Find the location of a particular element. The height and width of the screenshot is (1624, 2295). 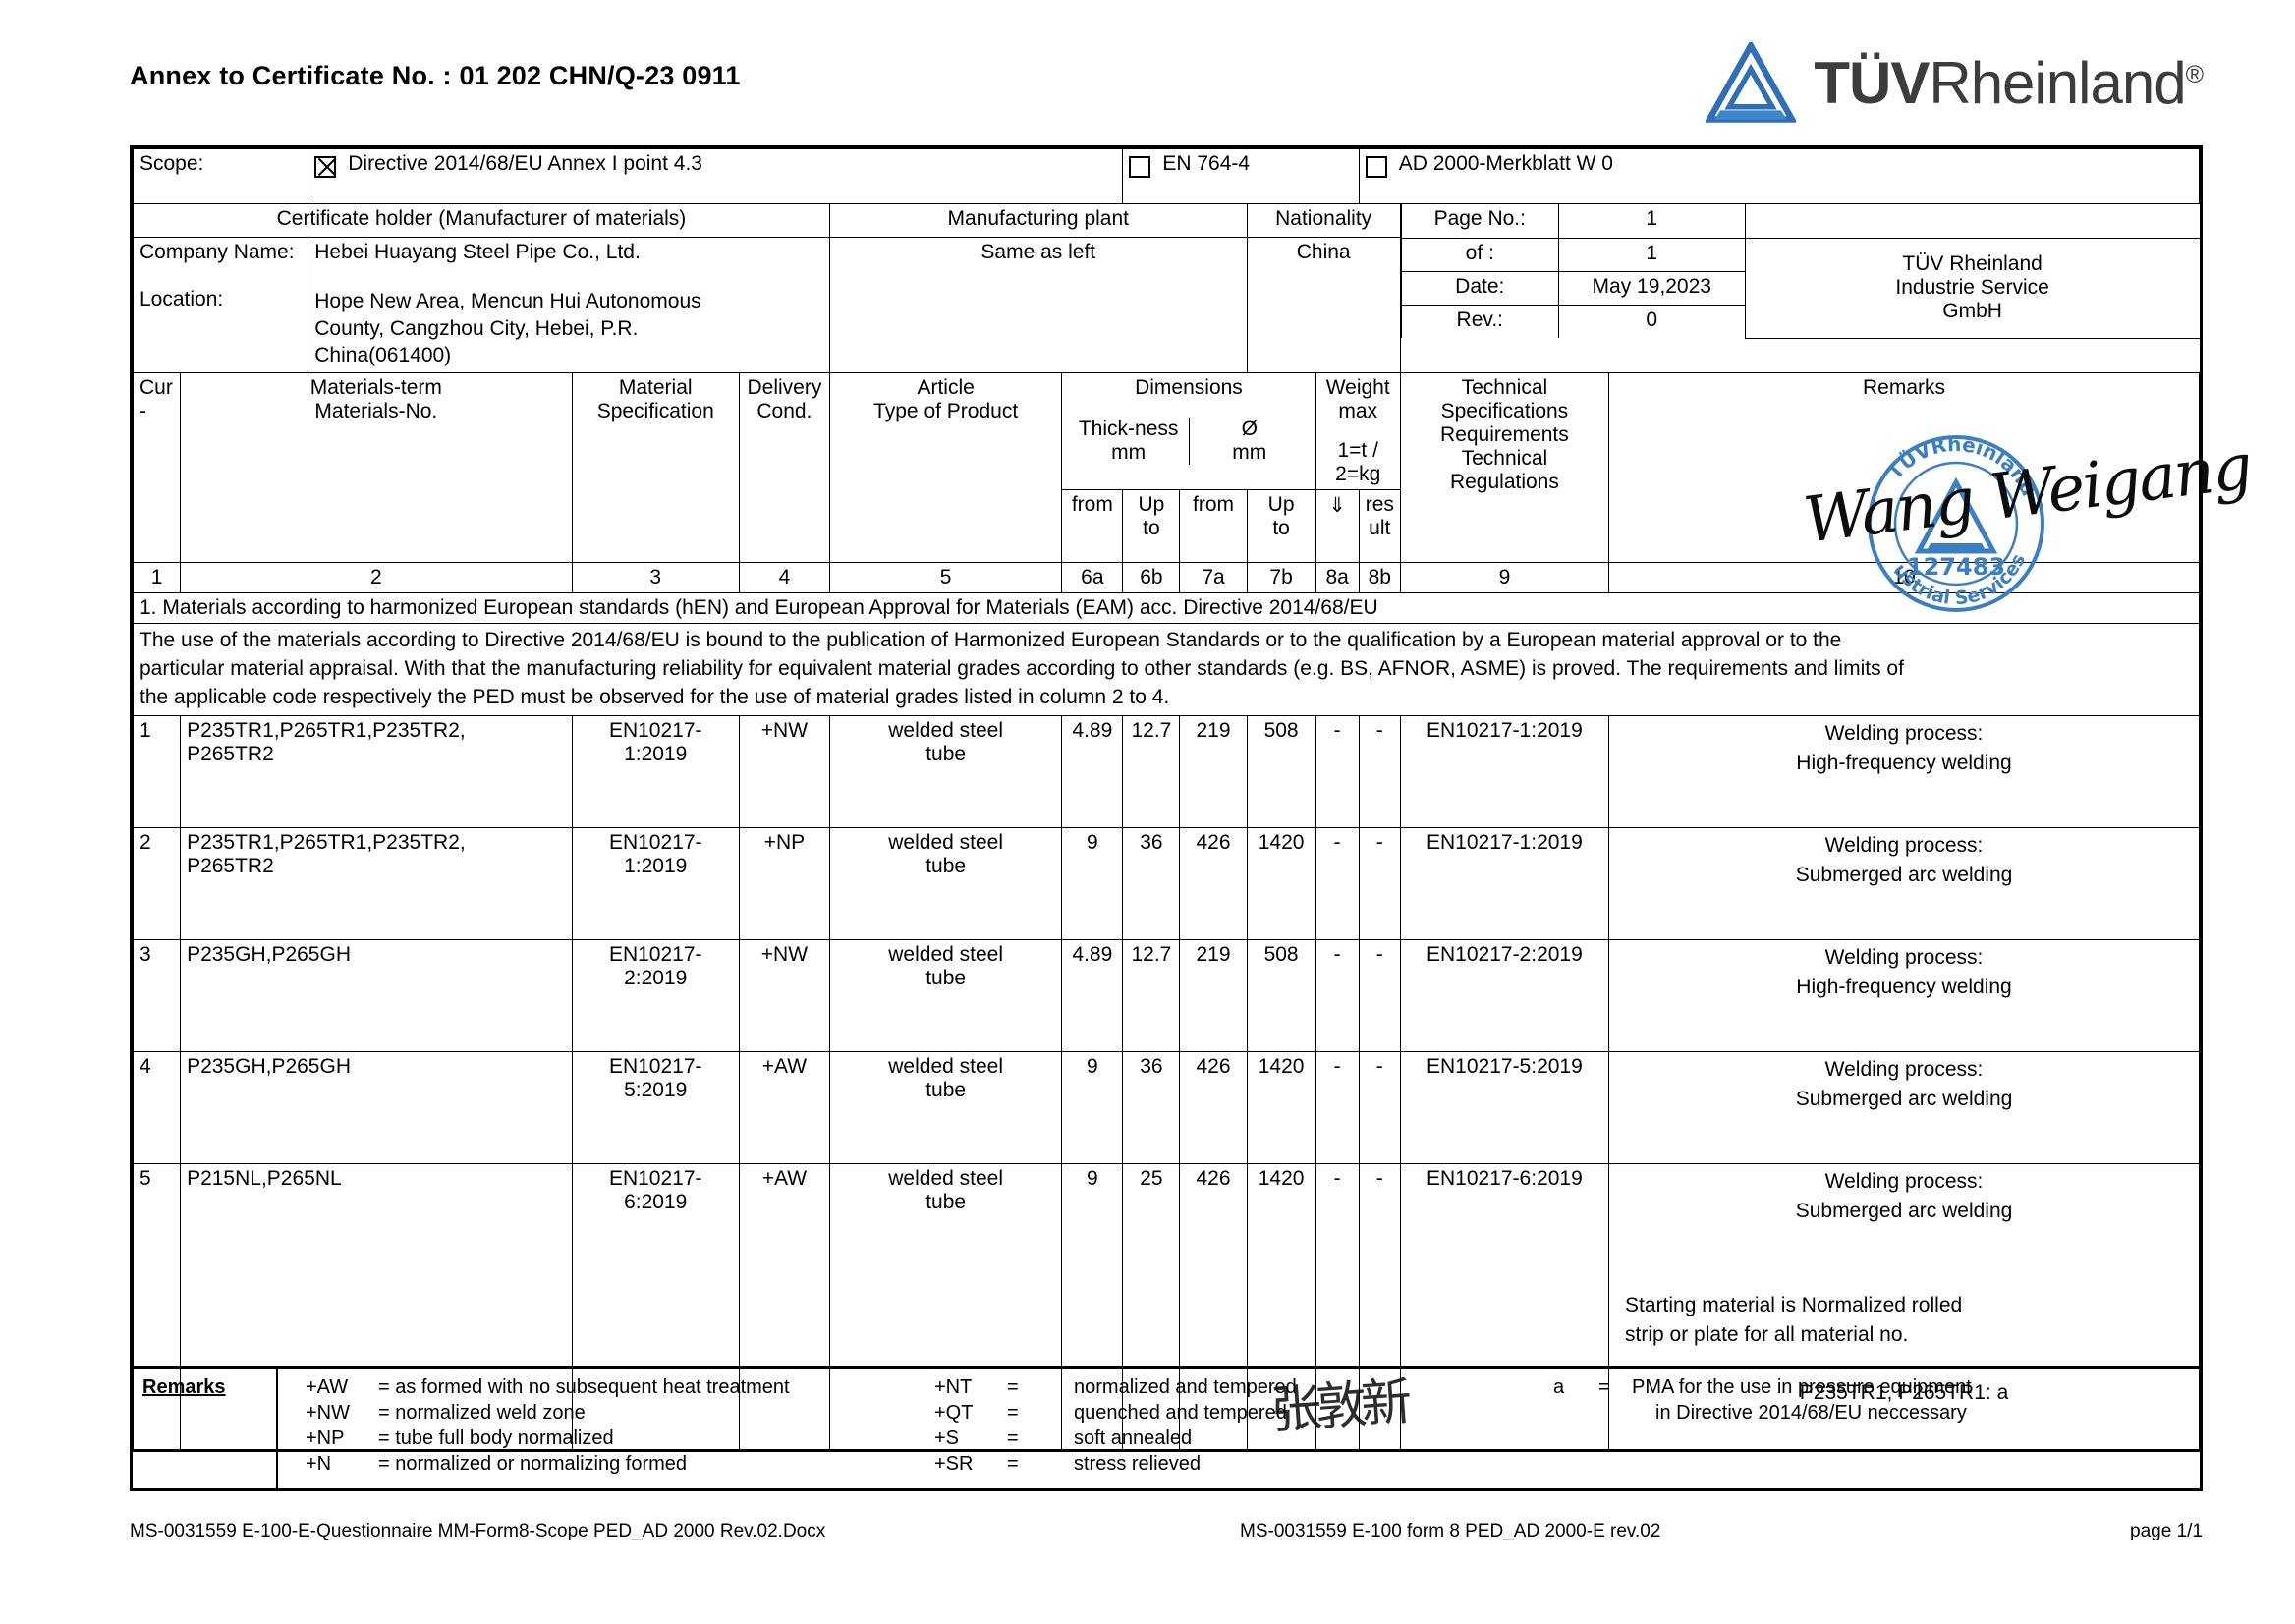

col-thickness-line1: Thick-ness is located at coordinates (1128, 429).